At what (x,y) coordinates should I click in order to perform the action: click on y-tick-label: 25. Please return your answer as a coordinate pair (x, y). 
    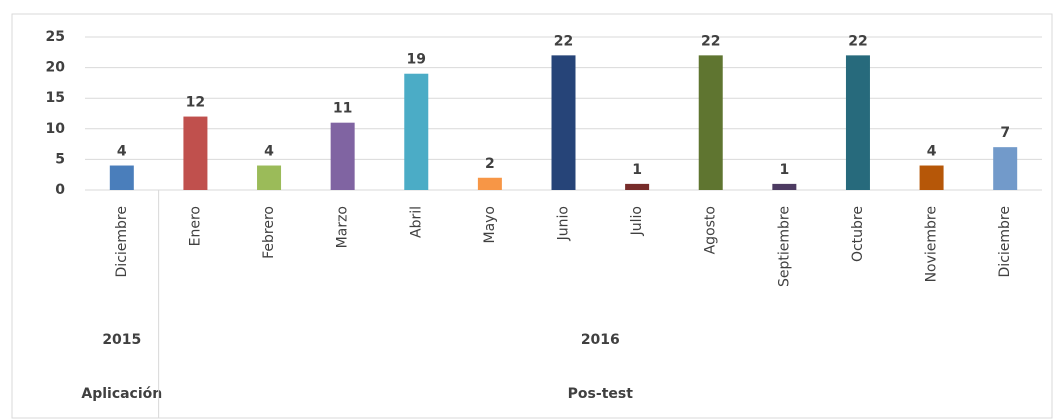
    Looking at the image, I should click on (55, 37).